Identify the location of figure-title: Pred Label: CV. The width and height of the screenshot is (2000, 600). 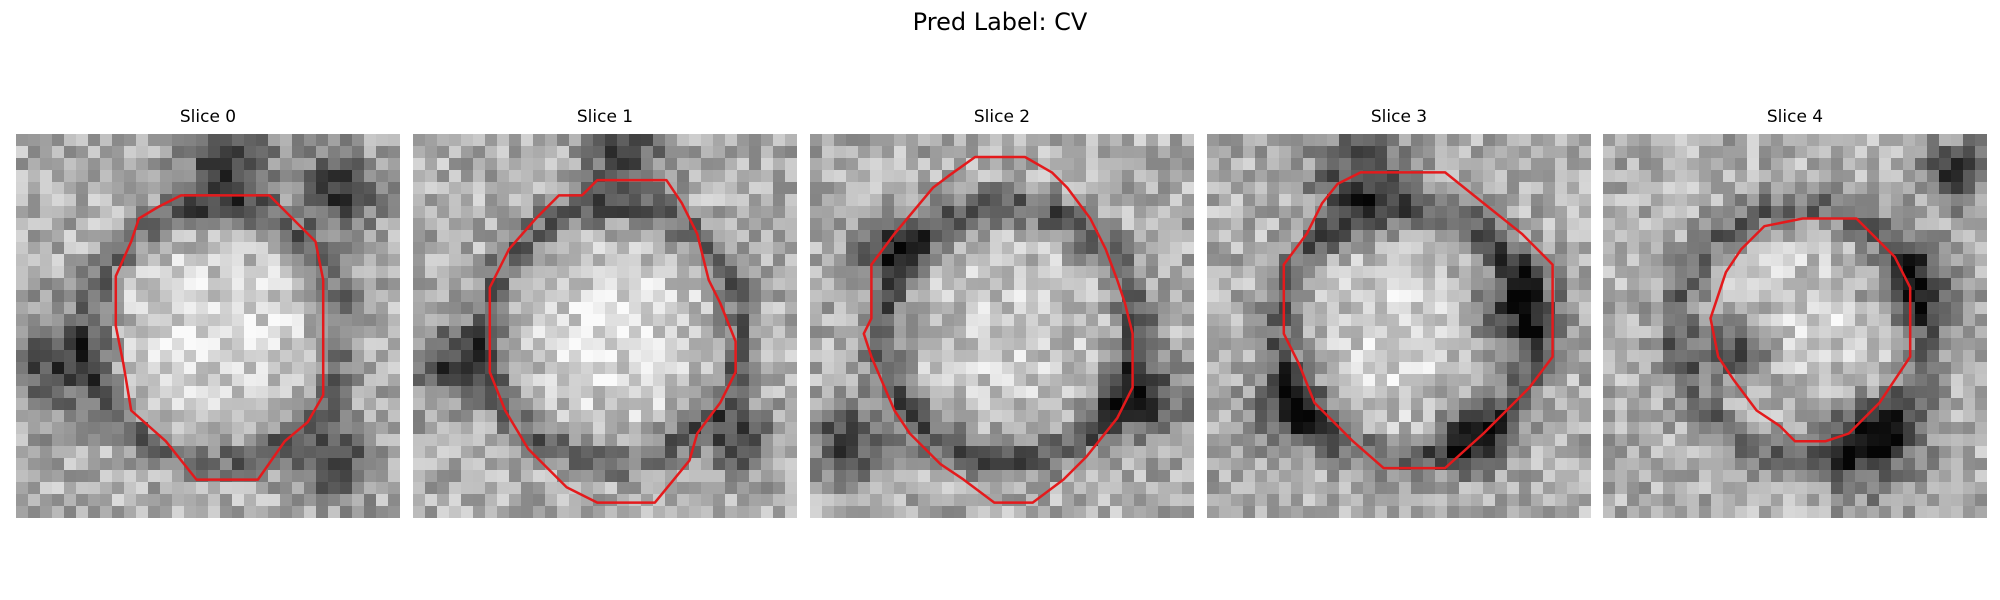
(1000, 22).